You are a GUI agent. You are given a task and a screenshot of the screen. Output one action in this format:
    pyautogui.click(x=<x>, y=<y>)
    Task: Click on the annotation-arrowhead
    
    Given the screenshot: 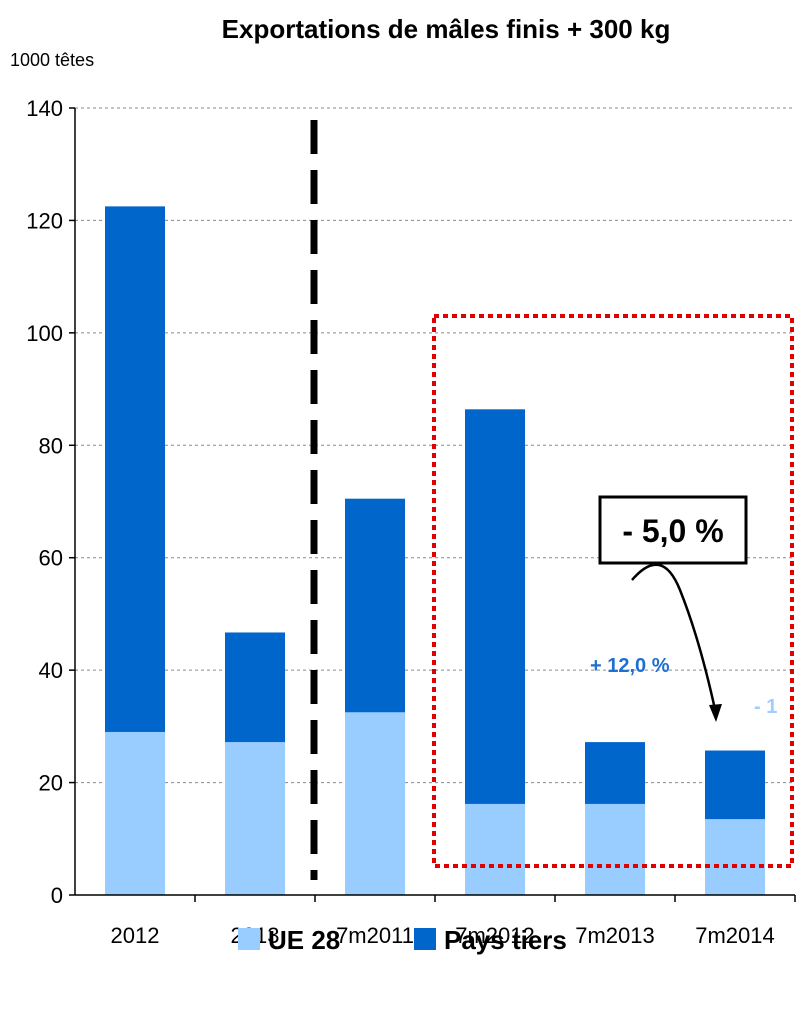 What is the action you would take?
    pyautogui.click(x=715, y=713)
    